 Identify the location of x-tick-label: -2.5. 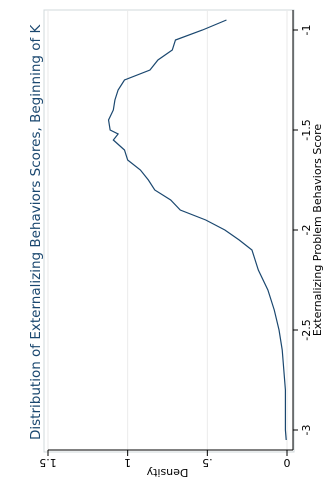
(306, 329).